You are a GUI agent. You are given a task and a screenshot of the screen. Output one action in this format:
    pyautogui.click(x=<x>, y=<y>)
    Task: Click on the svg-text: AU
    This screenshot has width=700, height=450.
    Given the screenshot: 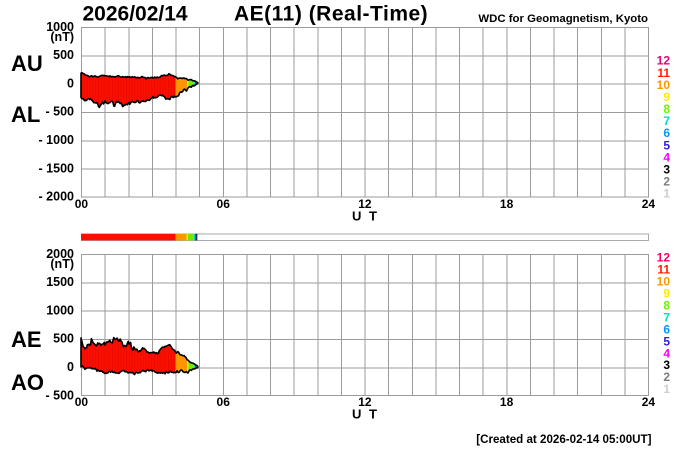 What is the action you would take?
    pyautogui.click(x=27, y=63)
    